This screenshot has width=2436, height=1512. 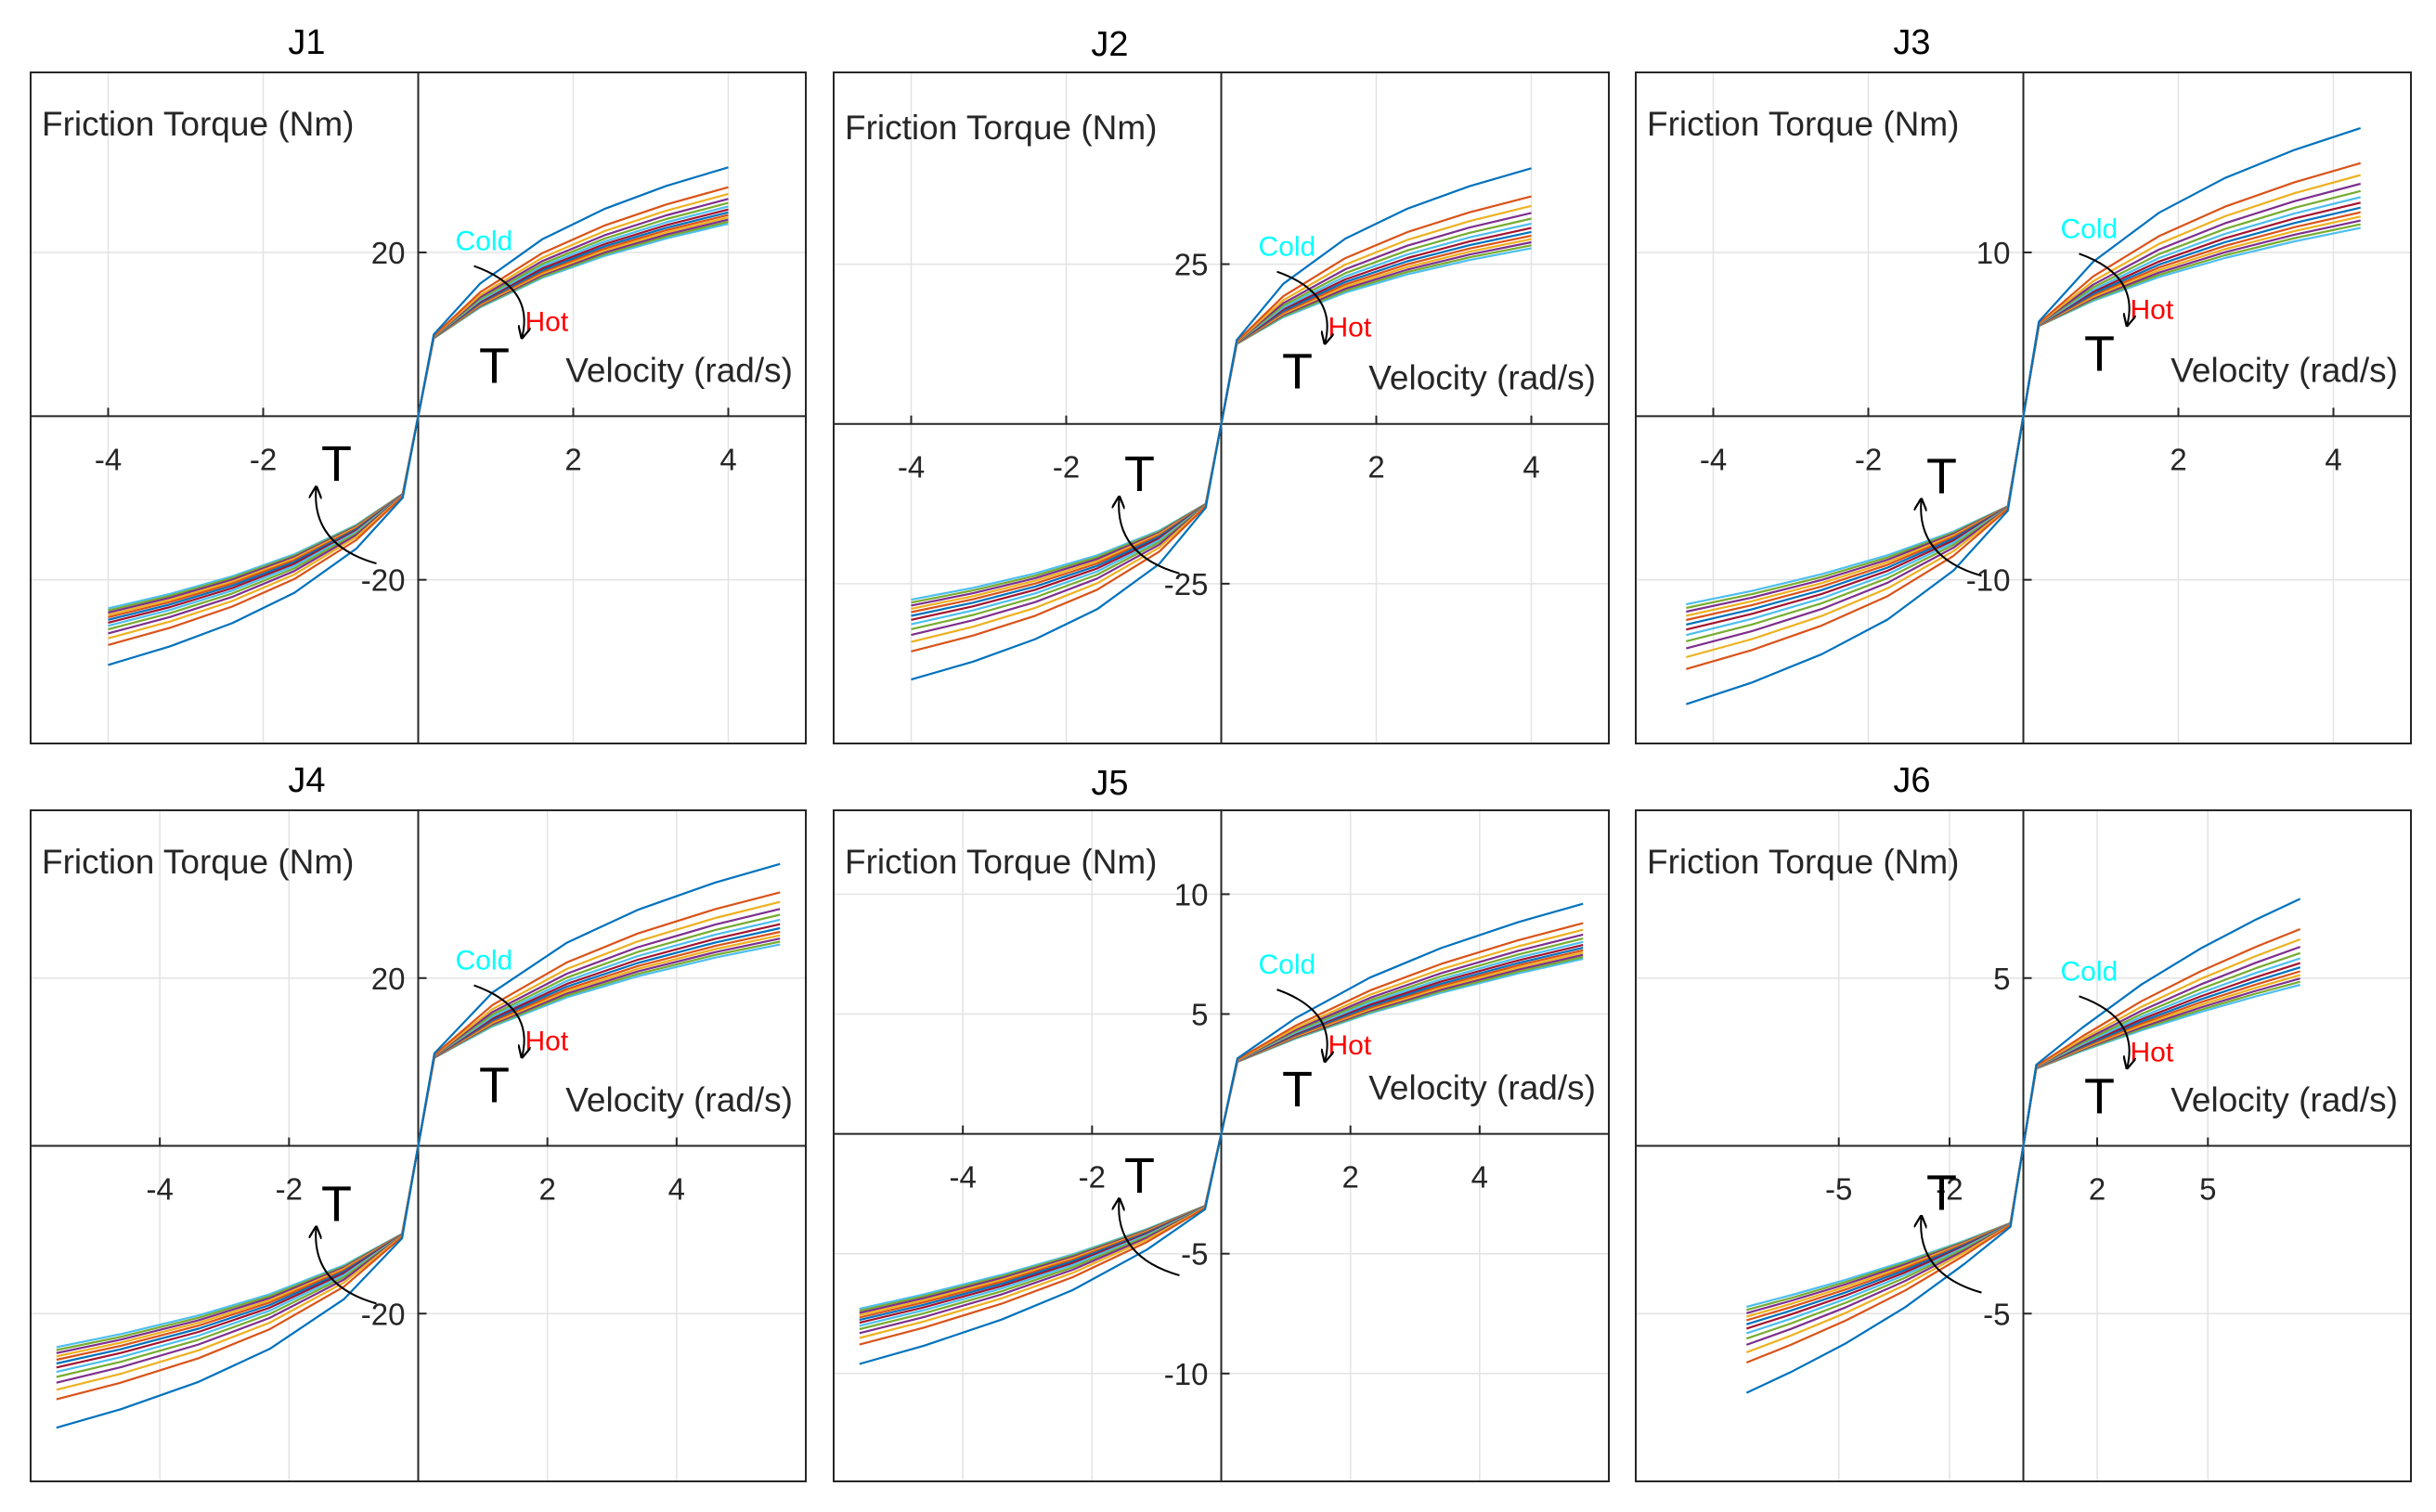 I want to click on chart-title: J6, so click(x=1912, y=780).